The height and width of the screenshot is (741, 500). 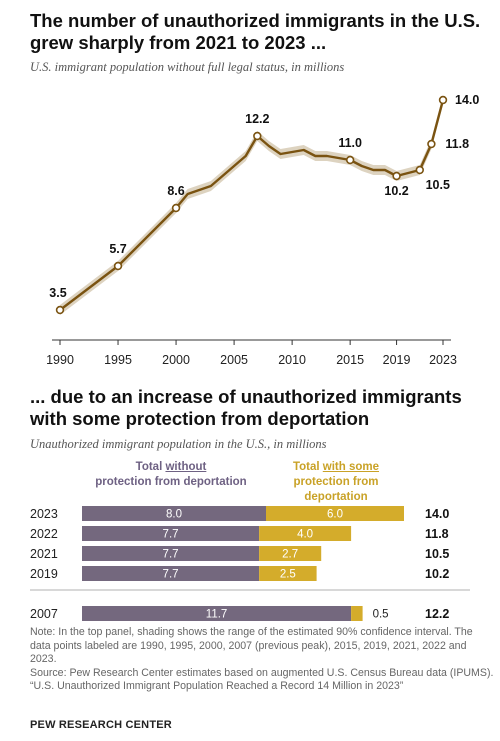 I want to click on bar-total-label: 11.8, so click(x=437, y=534).